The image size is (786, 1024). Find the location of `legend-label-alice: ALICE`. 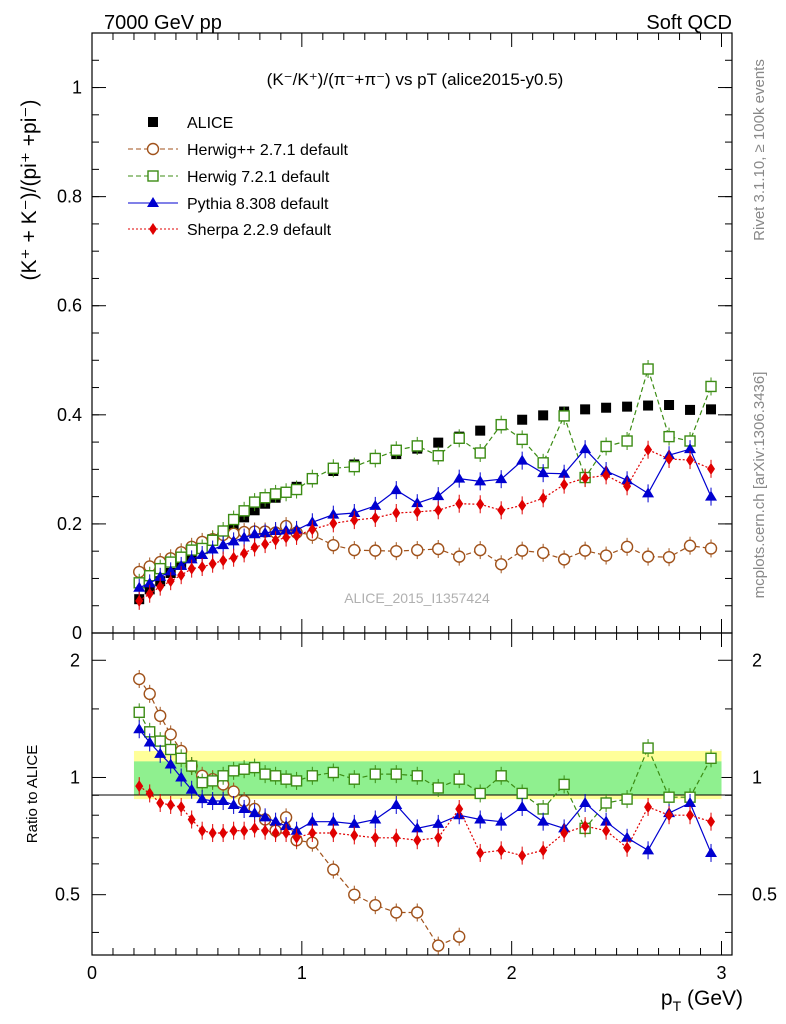

legend-label-alice: ALICE is located at coordinates (210, 123).